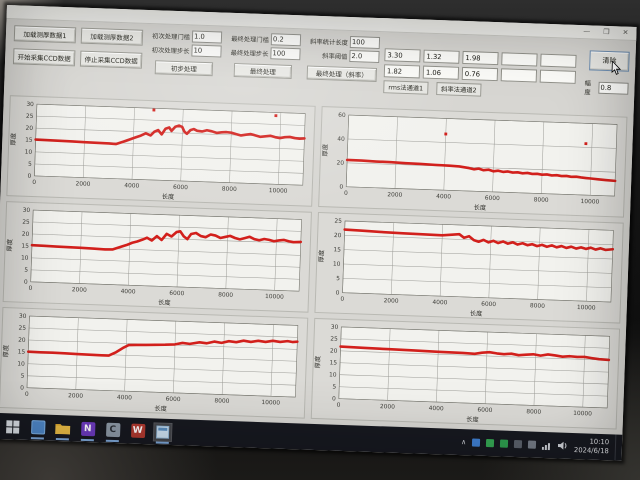  Describe the element at coordinates (563, 446) in the screenshot. I see `volume-icon` at that location.